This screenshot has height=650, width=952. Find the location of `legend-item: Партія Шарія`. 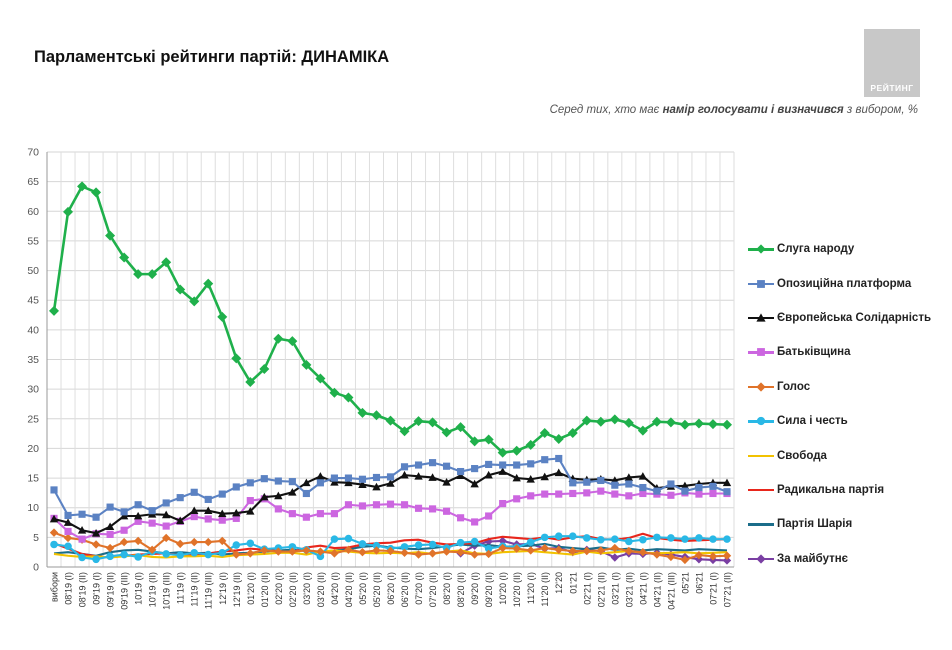

legend-item: Партія Шарія is located at coordinates (839, 524).